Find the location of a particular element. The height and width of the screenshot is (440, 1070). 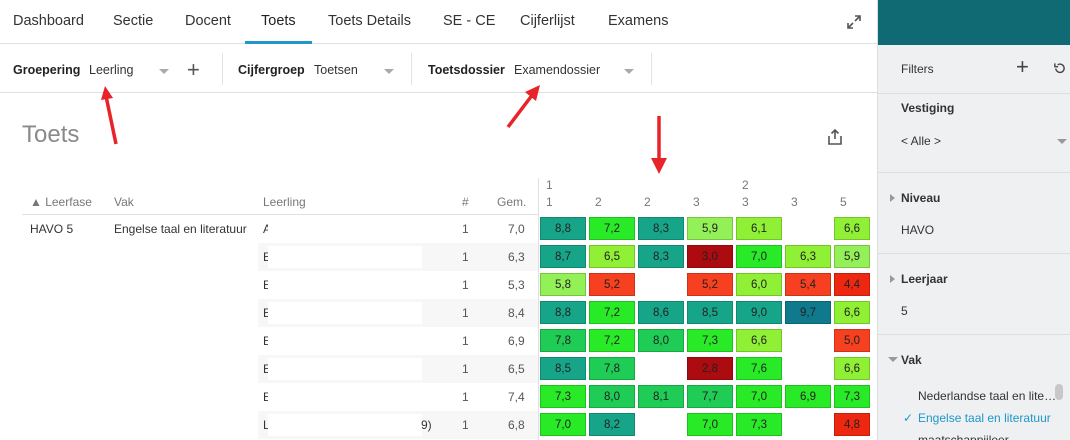

grade-cell: 9,7 is located at coordinates (808, 312).